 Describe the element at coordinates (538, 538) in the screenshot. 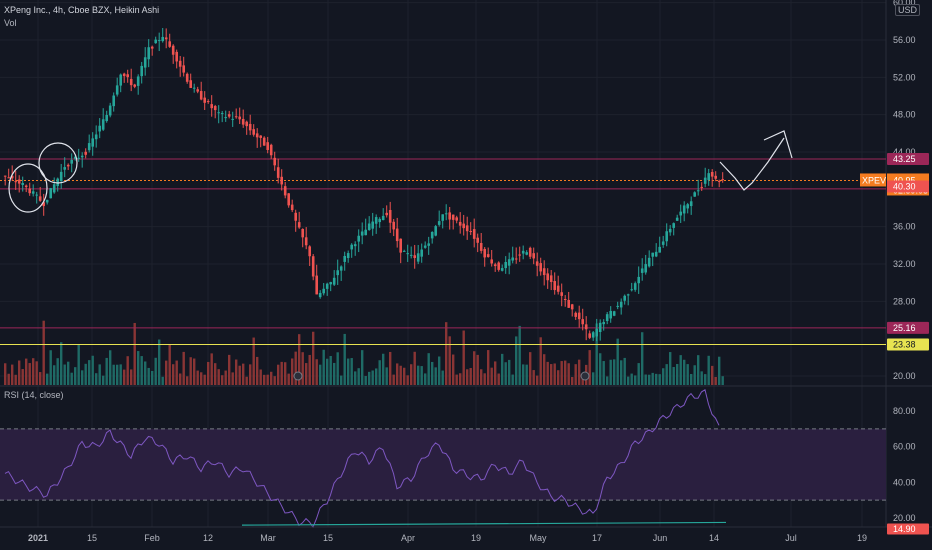

I see `time-tick-label: May` at that location.